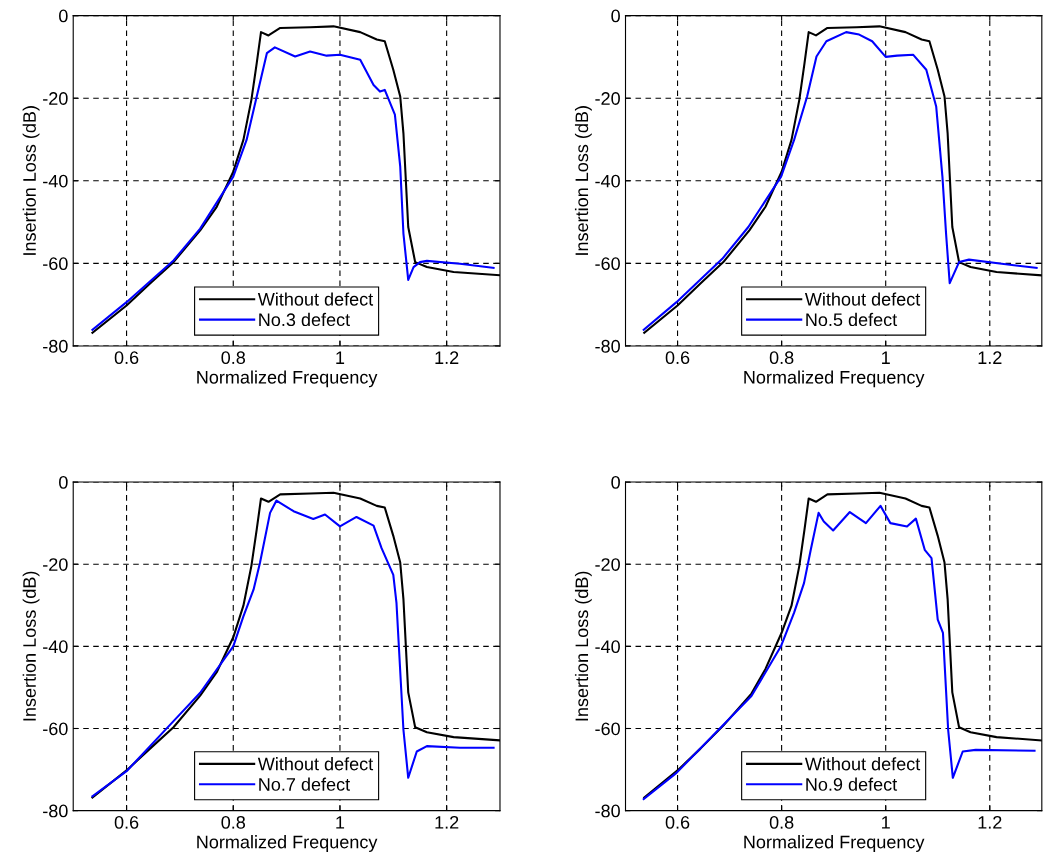 This screenshot has height=867, width=1046. What do you see at coordinates (304, 319) in the screenshot?
I see `legend-label: No.3 defect` at bounding box center [304, 319].